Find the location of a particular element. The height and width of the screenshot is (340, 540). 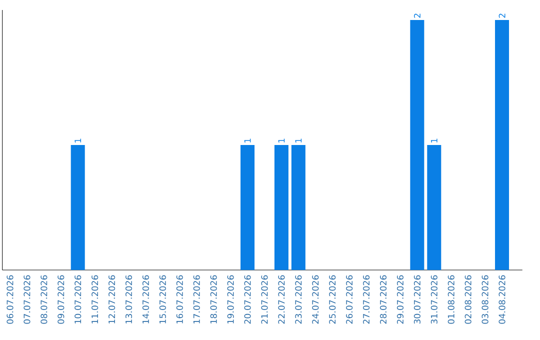

x-tick-label: 17.07.2026 is located at coordinates (196, 299).